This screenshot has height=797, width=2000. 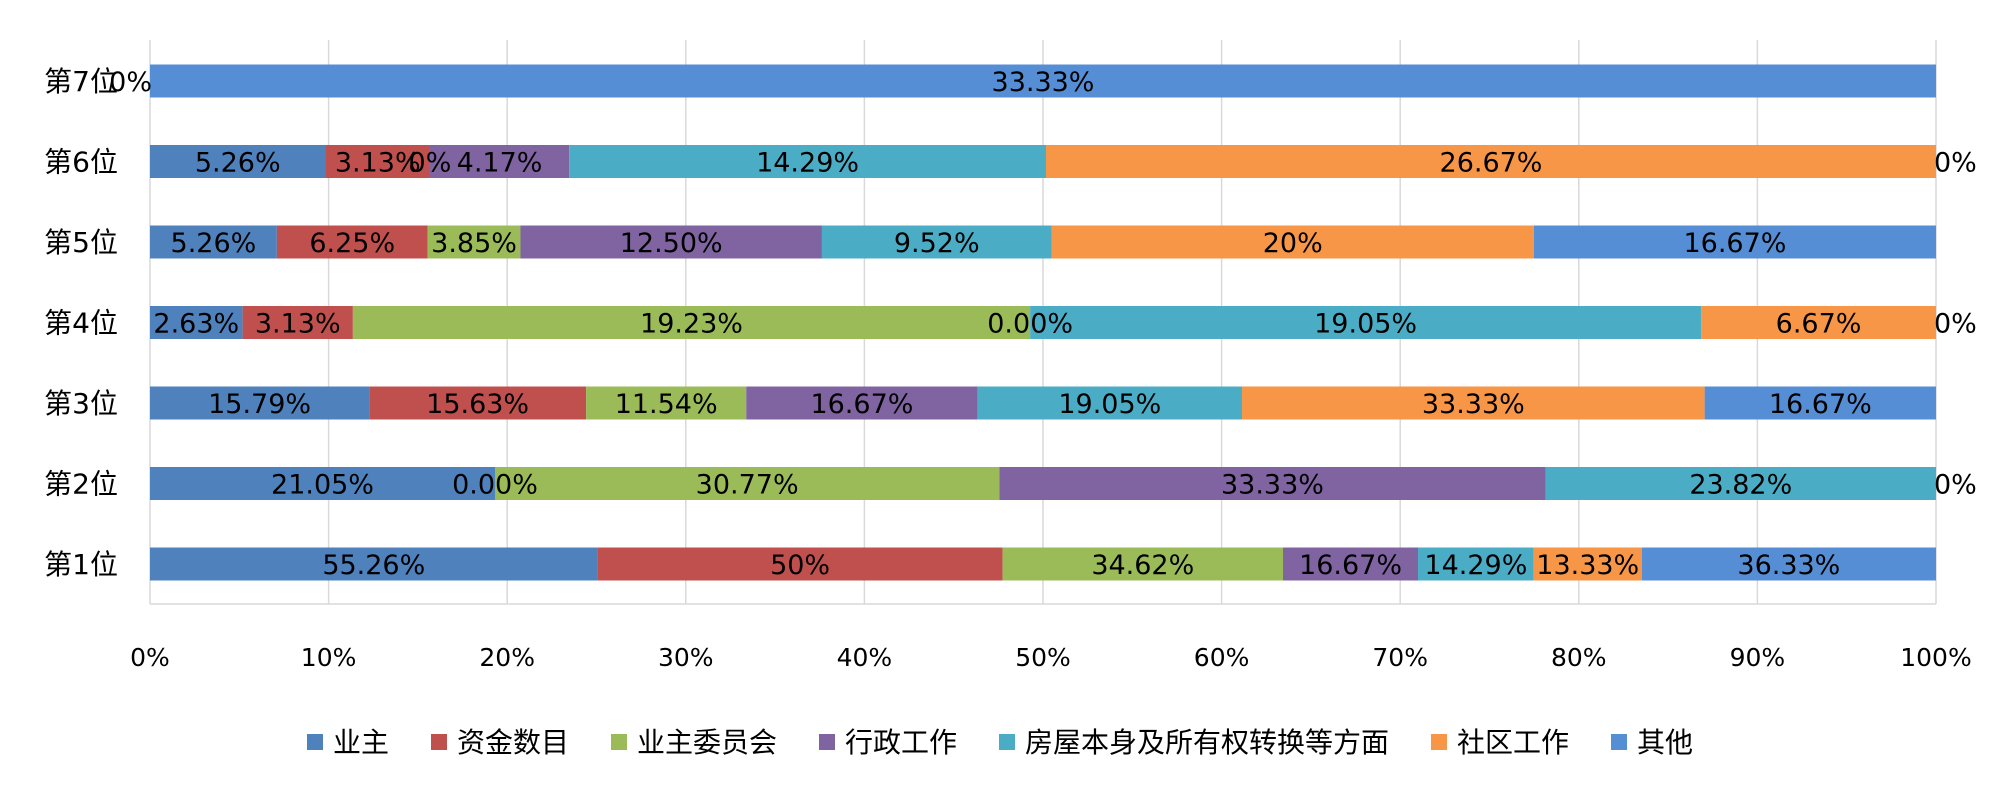 I want to click on x-tick-label: 60%, so click(x=1222, y=657).